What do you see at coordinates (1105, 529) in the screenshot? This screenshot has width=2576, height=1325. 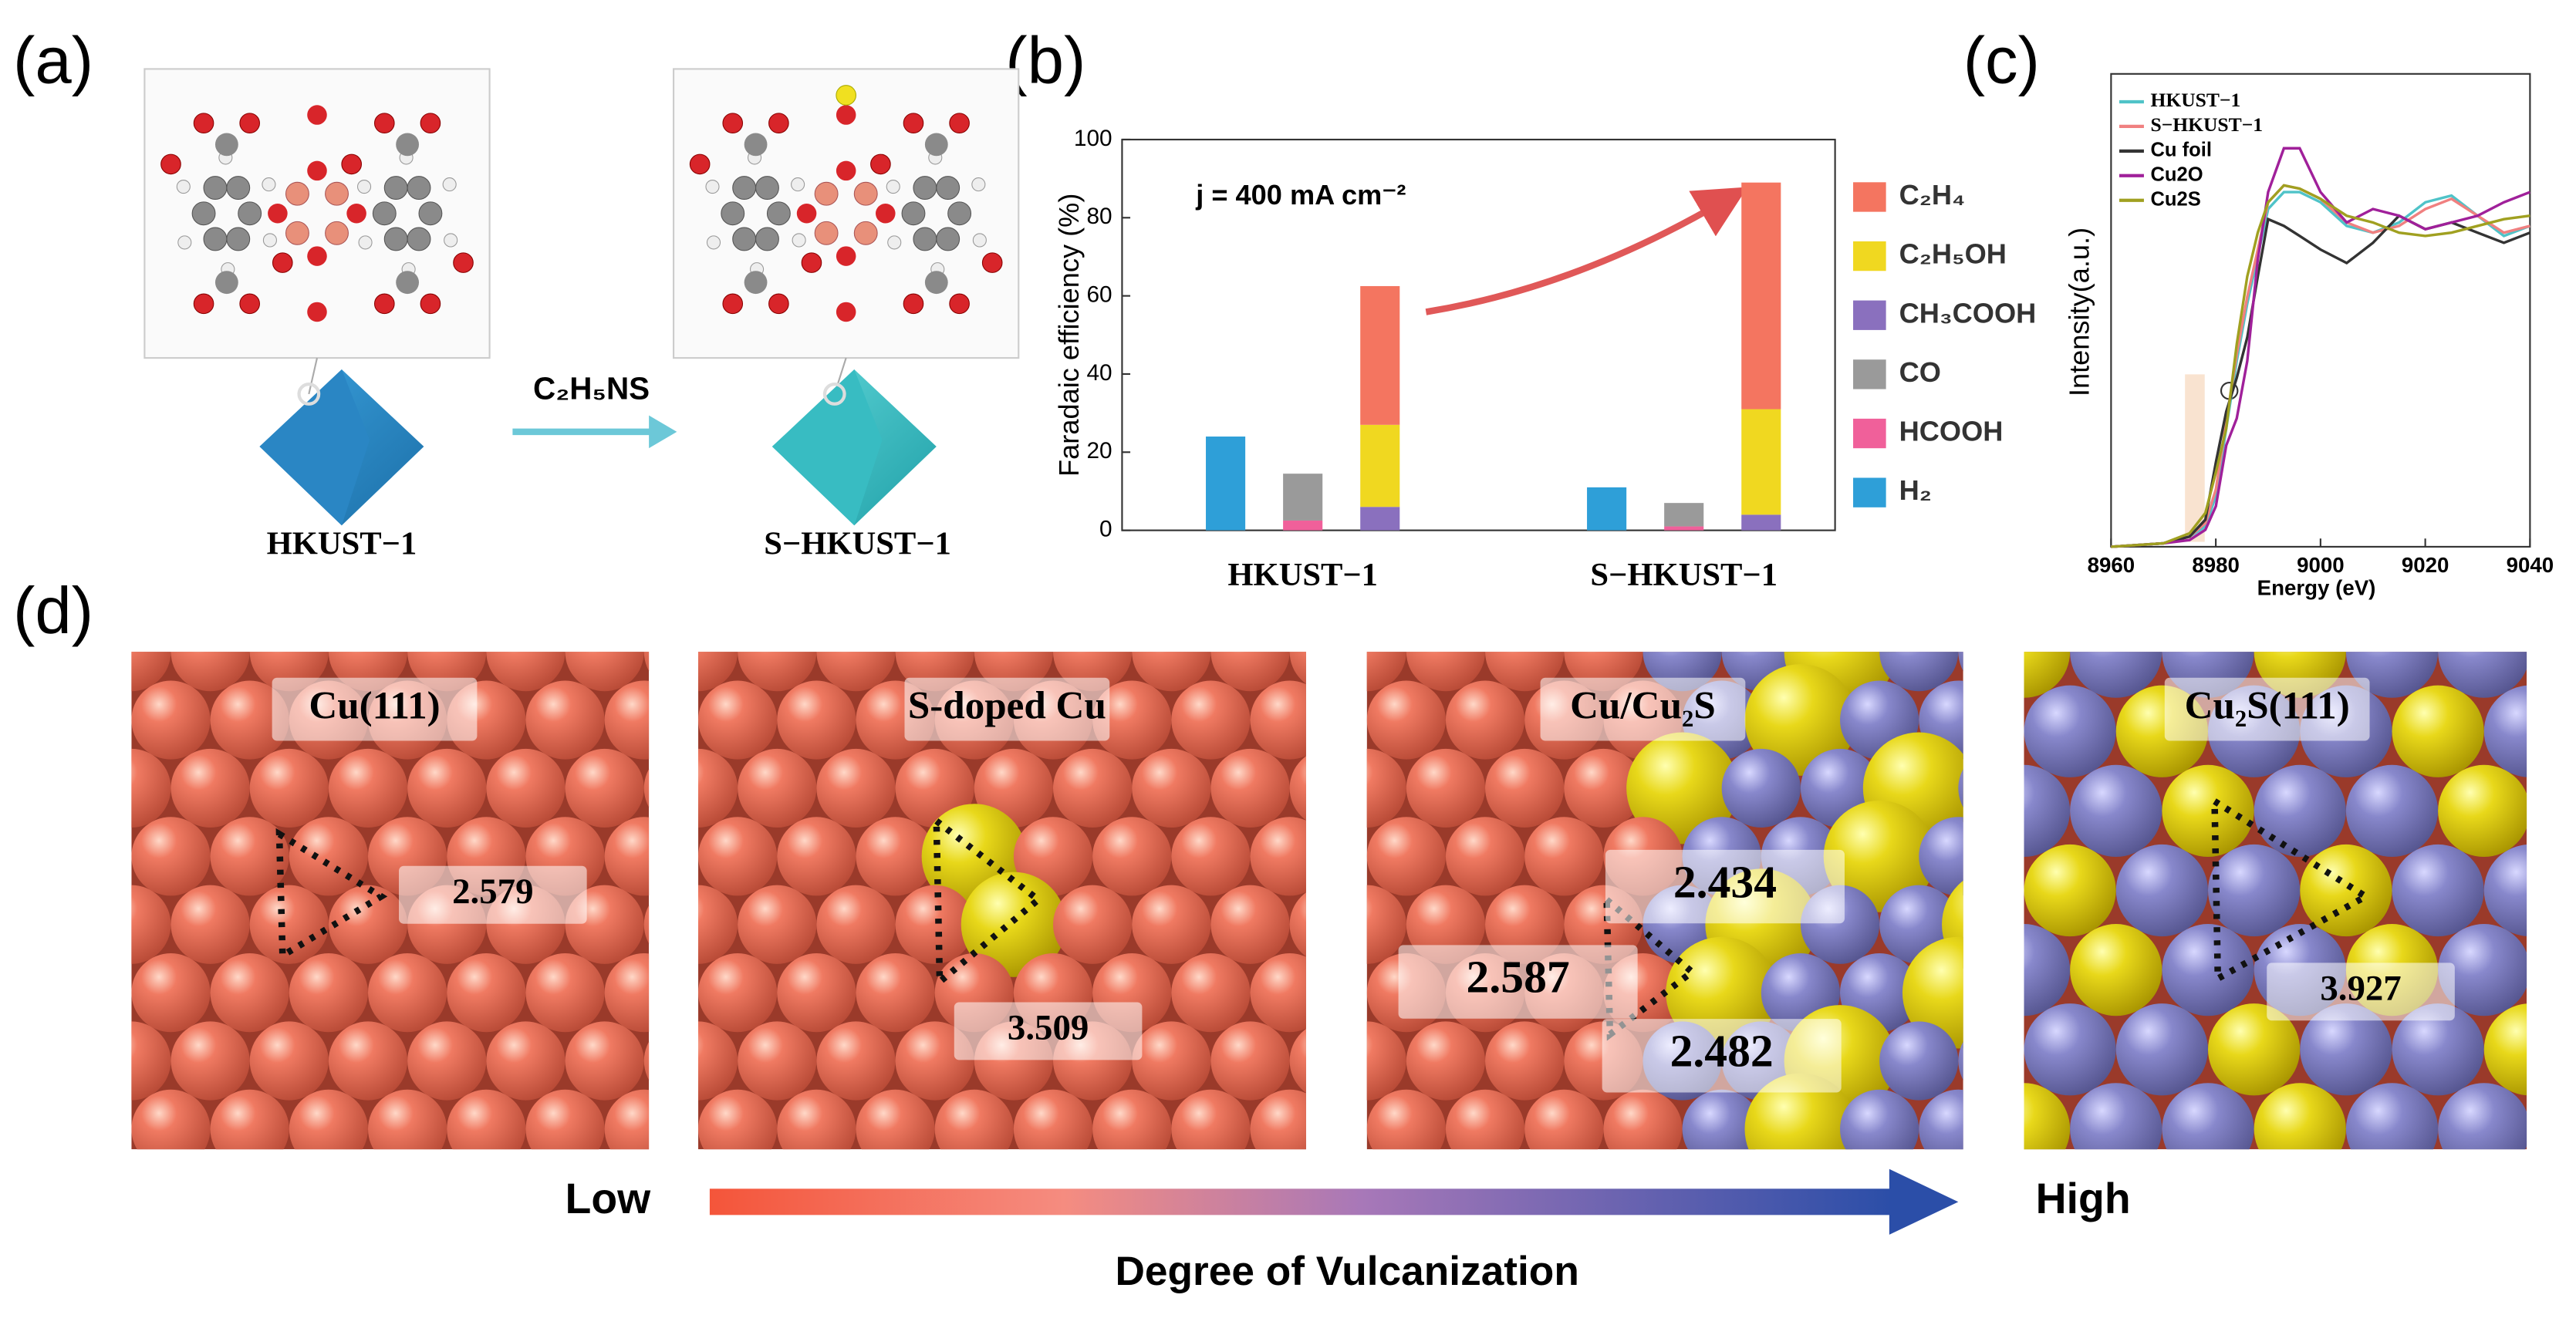 I see `y-tick-label: 0` at bounding box center [1105, 529].